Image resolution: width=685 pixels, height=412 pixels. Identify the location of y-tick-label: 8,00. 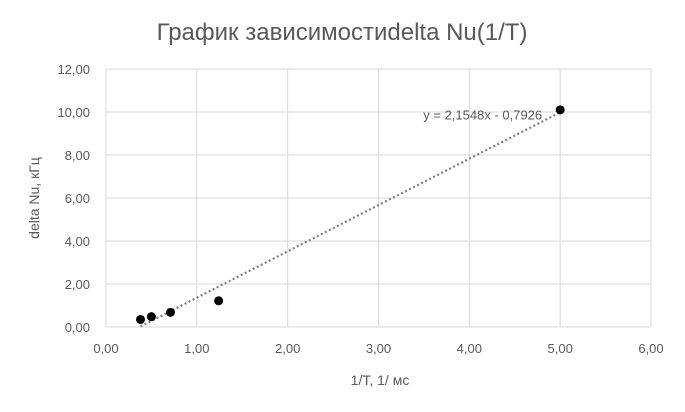
(77, 155).